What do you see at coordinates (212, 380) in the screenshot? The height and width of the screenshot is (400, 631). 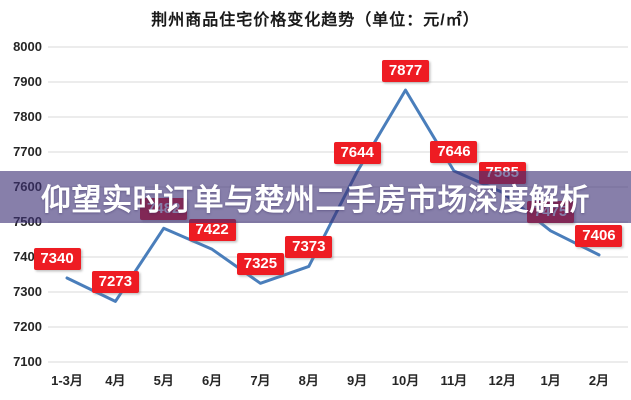 I see `x-axis-tick-label: 6月` at bounding box center [212, 380].